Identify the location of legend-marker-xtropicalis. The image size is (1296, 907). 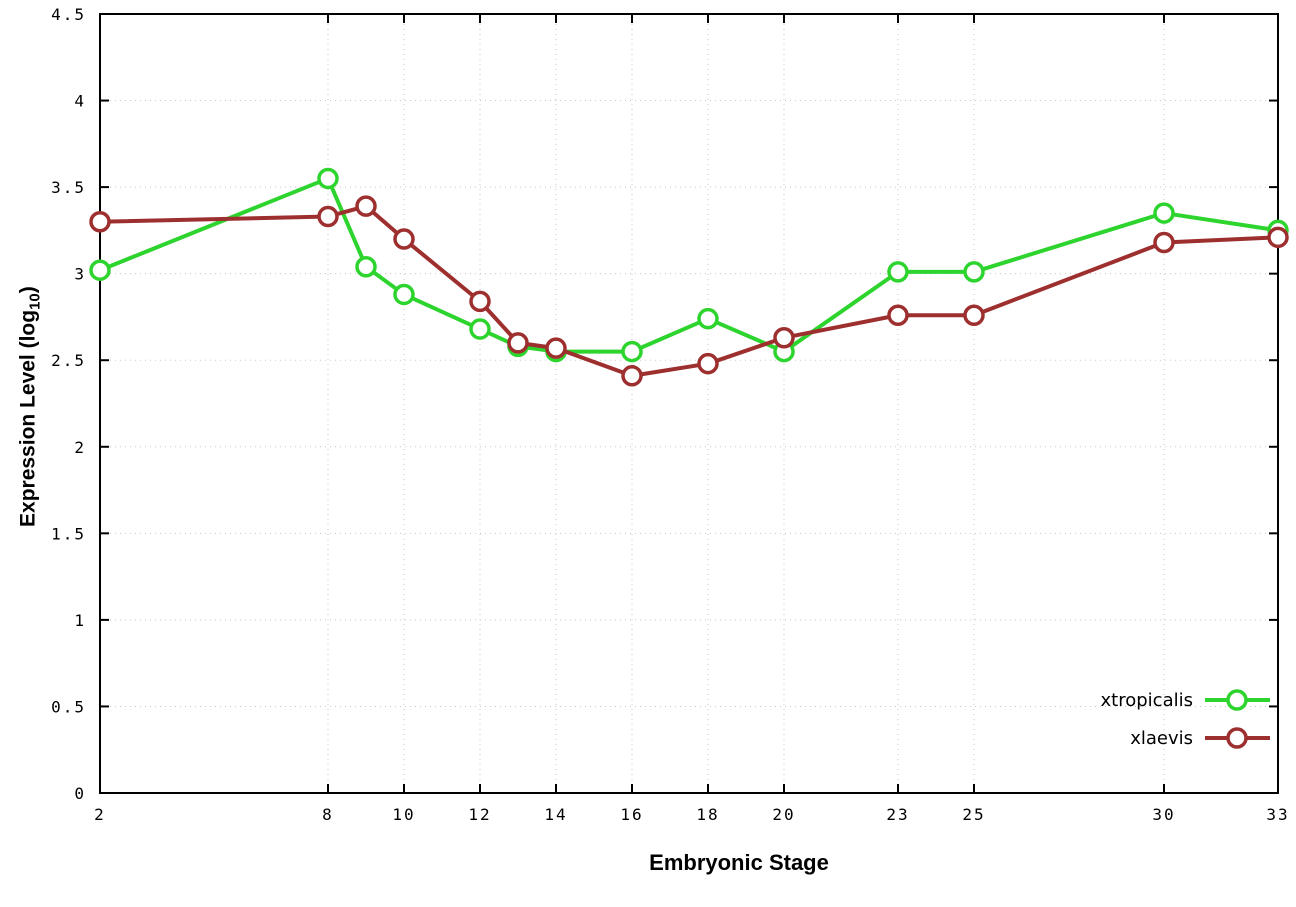
(1237, 700).